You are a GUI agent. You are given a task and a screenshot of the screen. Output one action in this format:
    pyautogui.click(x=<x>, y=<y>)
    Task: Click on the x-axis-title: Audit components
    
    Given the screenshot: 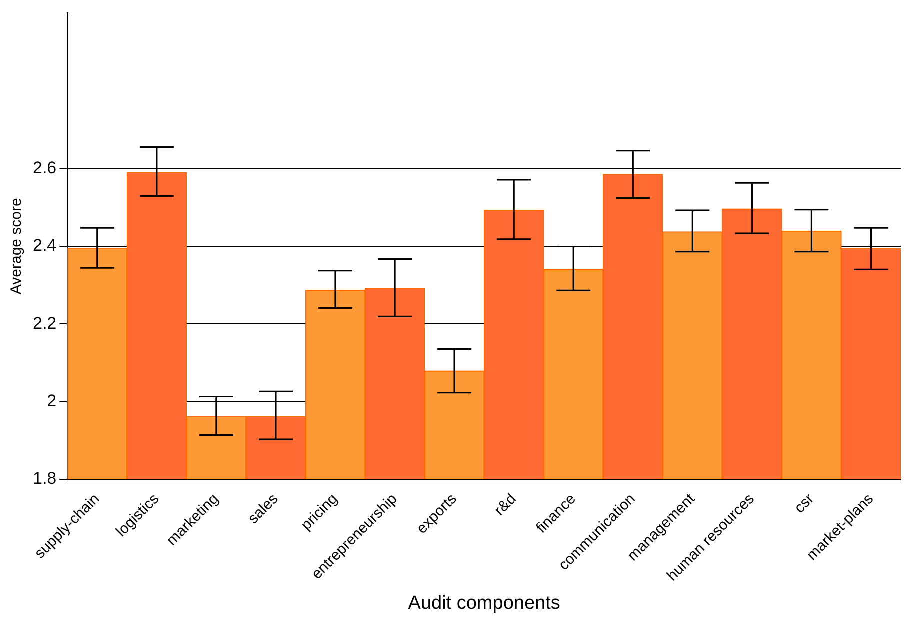 What is the action you would take?
    pyautogui.click(x=484, y=603)
    